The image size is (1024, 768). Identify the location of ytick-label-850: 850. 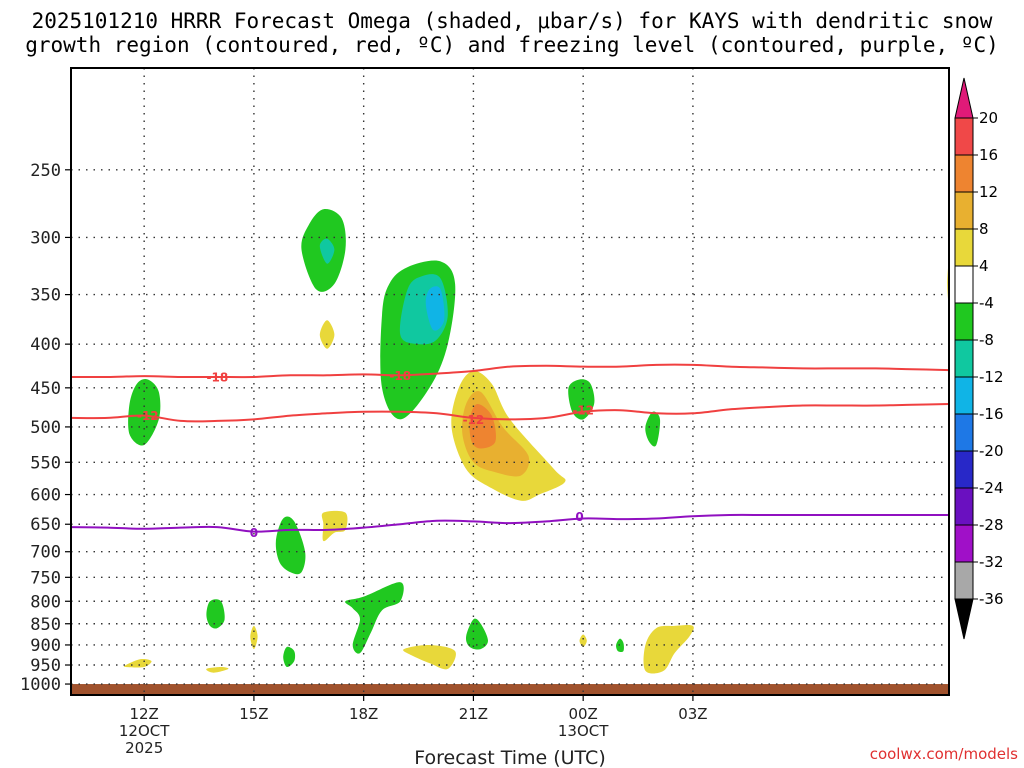
(45, 625).